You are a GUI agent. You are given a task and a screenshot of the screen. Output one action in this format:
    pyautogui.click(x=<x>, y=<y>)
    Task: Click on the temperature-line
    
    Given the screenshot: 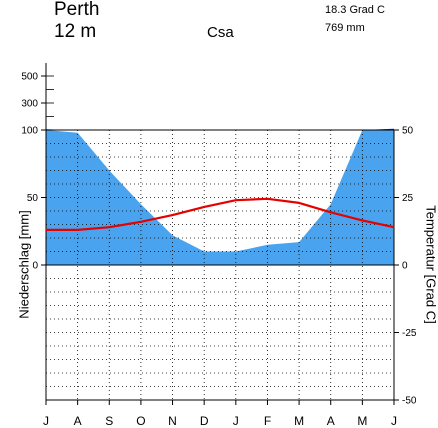 What is the action you would take?
    pyautogui.click(x=220, y=214)
    